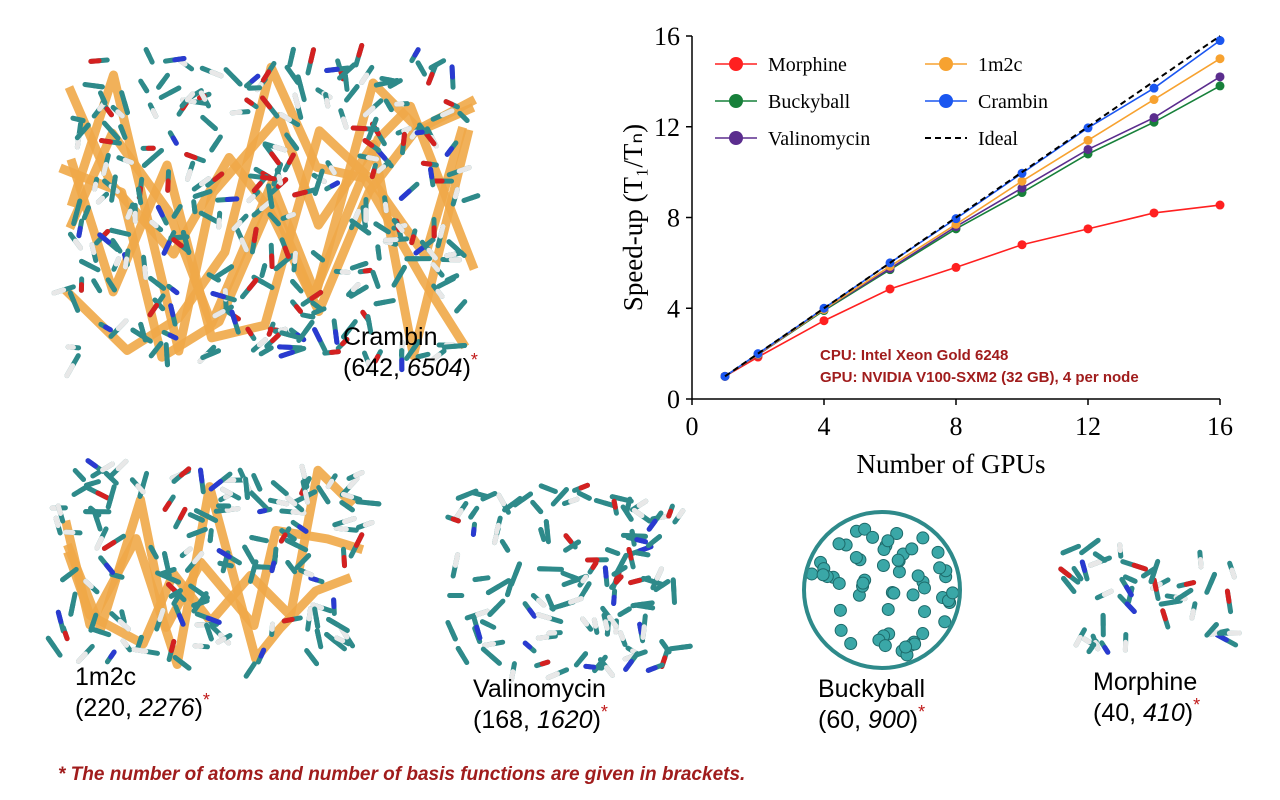 The image size is (1280, 800). What do you see at coordinates (673, 308) in the screenshot?
I see `y-tick-label: 4` at bounding box center [673, 308].